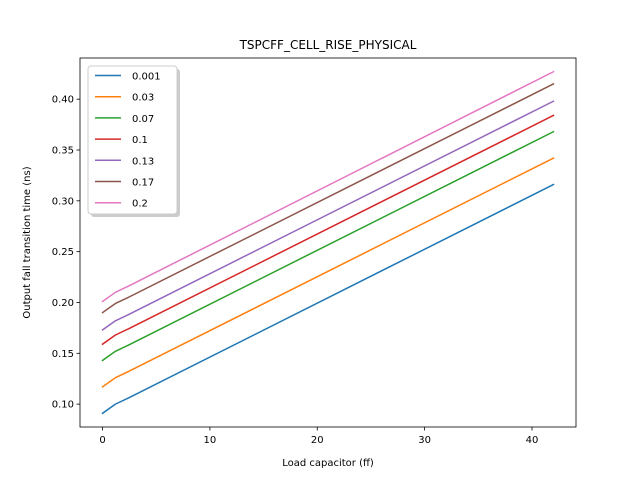  I want to click on legend-label-5: 0.17, so click(143, 183).